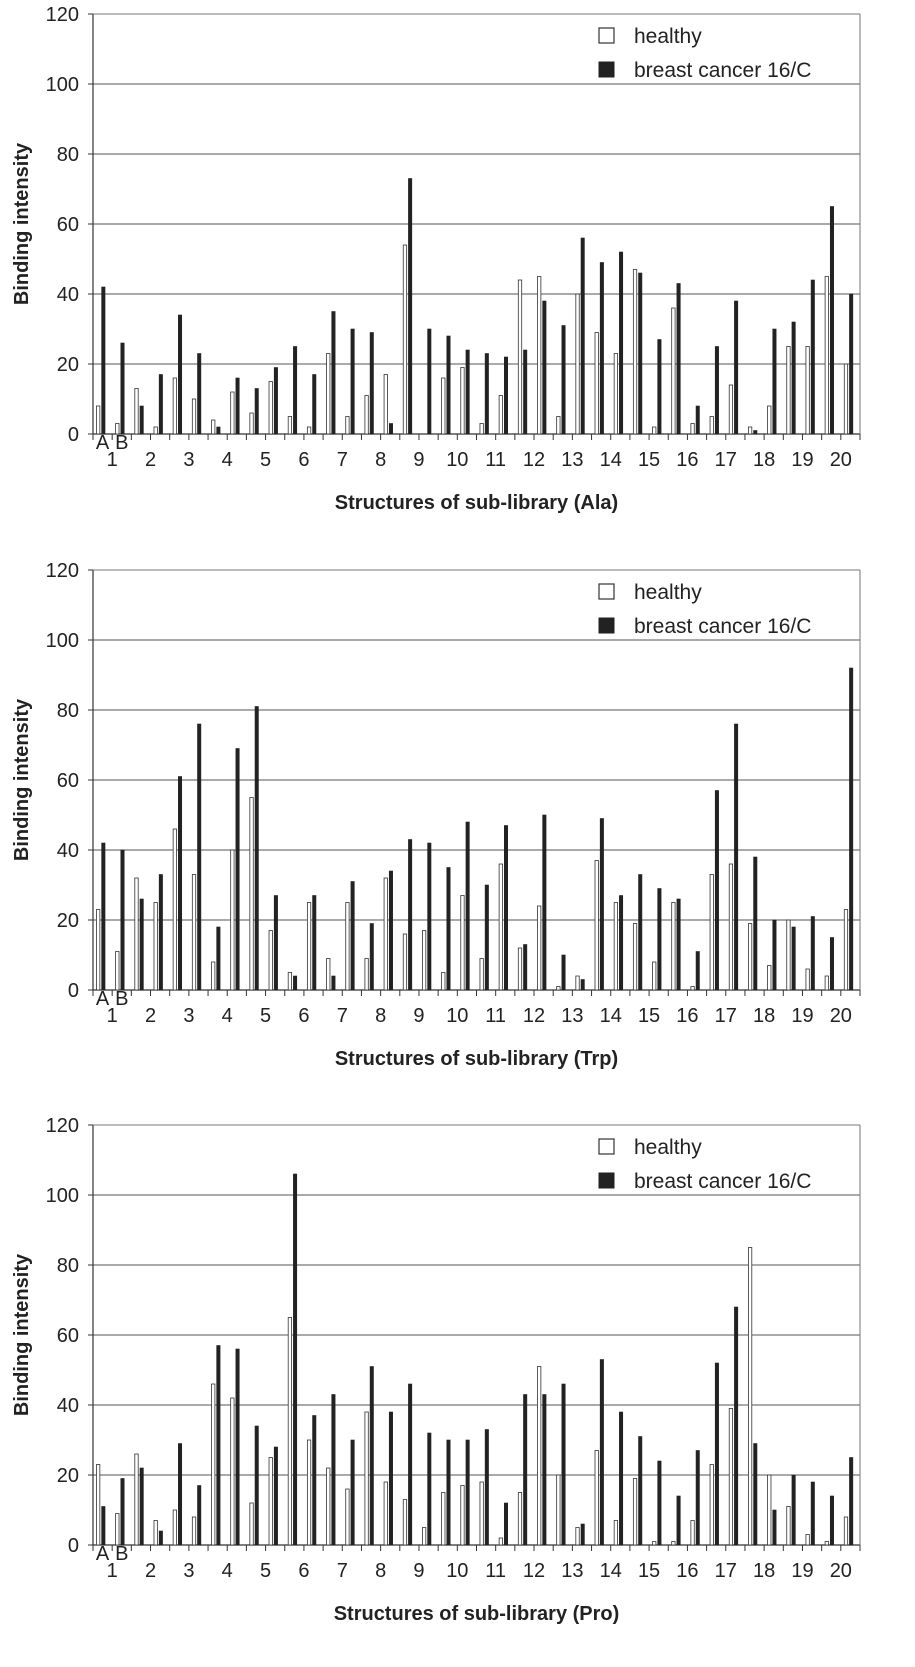 Image resolution: width=915 pixels, height=1667 pixels. What do you see at coordinates (687, 460) in the screenshot?
I see `x-tick-label: 16` at bounding box center [687, 460].